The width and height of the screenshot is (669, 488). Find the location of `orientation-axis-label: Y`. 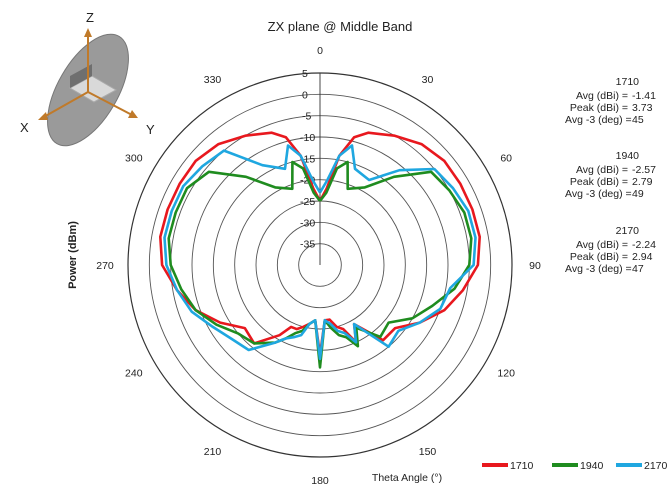

orientation-axis-label: Y is located at coordinates (150, 129).